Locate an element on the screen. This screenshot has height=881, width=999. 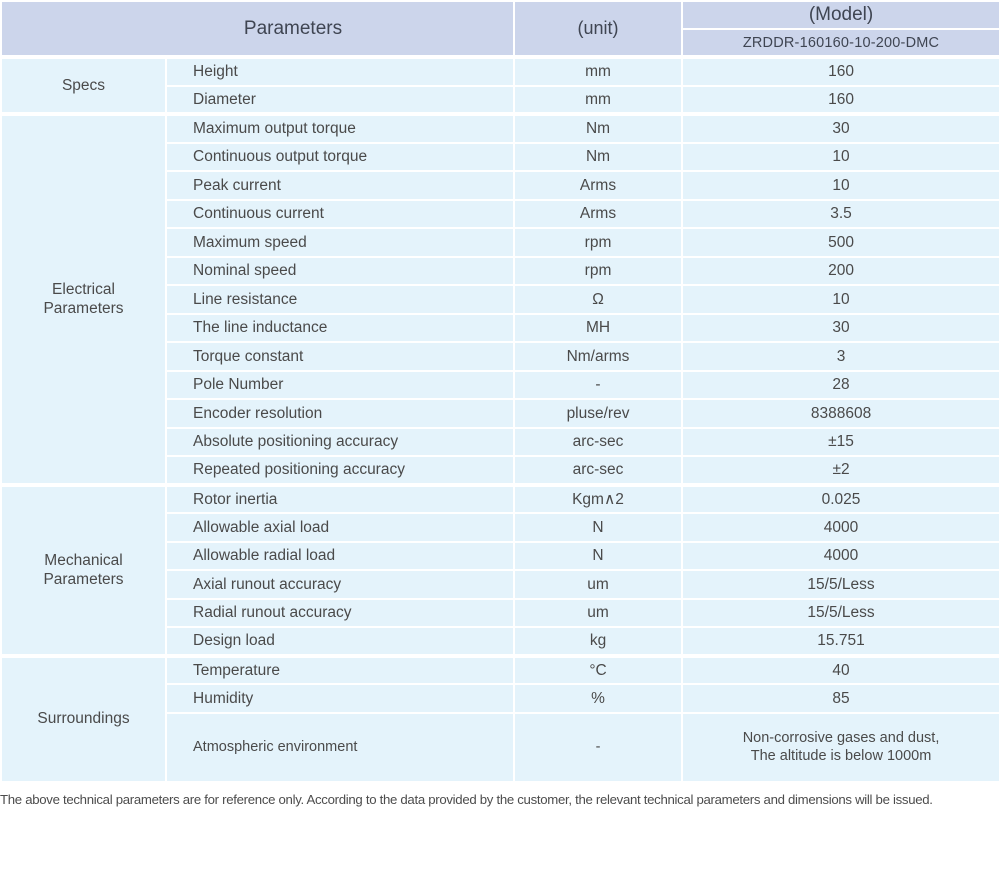
parameter-name: Humidity is located at coordinates (340, 698).